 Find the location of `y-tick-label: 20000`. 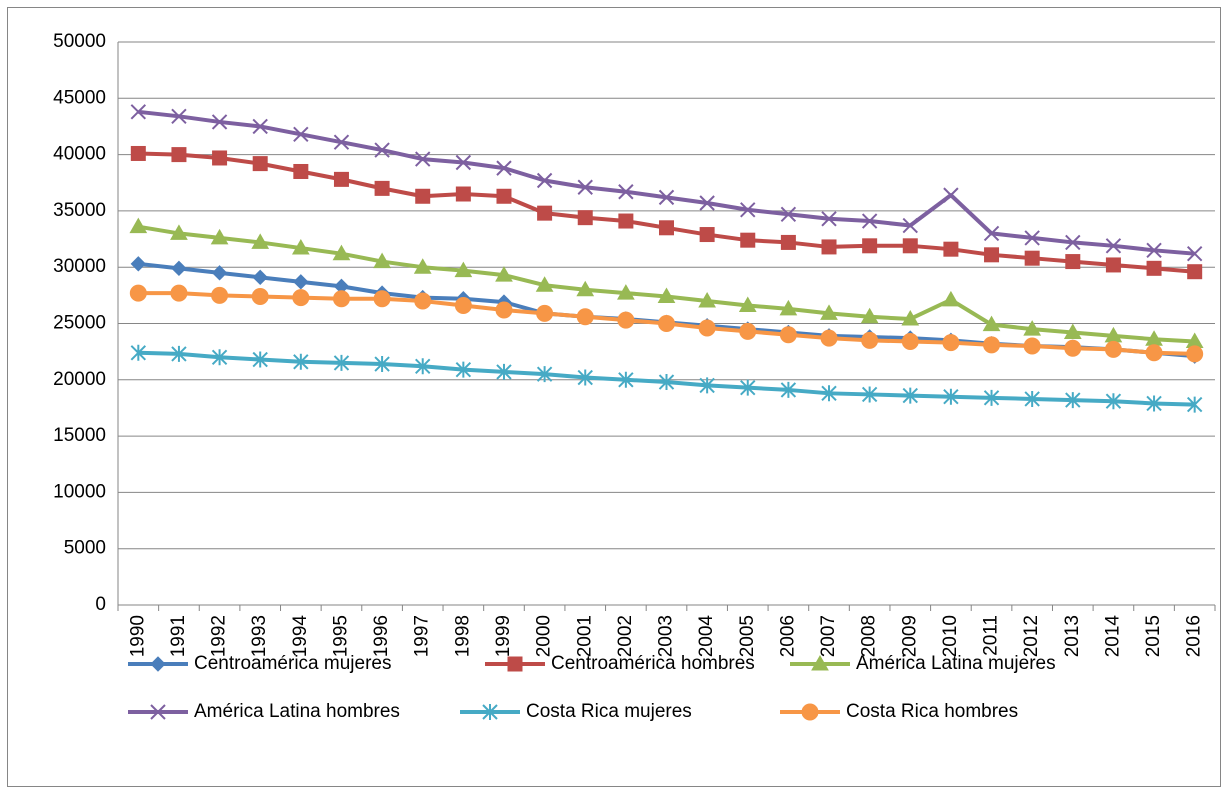

y-tick-label: 20000 is located at coordinates (79, 379).